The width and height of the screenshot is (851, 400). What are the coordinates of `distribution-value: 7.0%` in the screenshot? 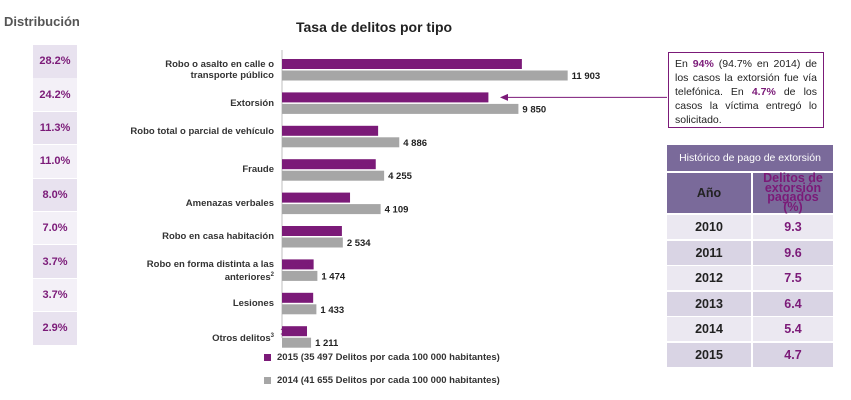 It's located at (55, 228).